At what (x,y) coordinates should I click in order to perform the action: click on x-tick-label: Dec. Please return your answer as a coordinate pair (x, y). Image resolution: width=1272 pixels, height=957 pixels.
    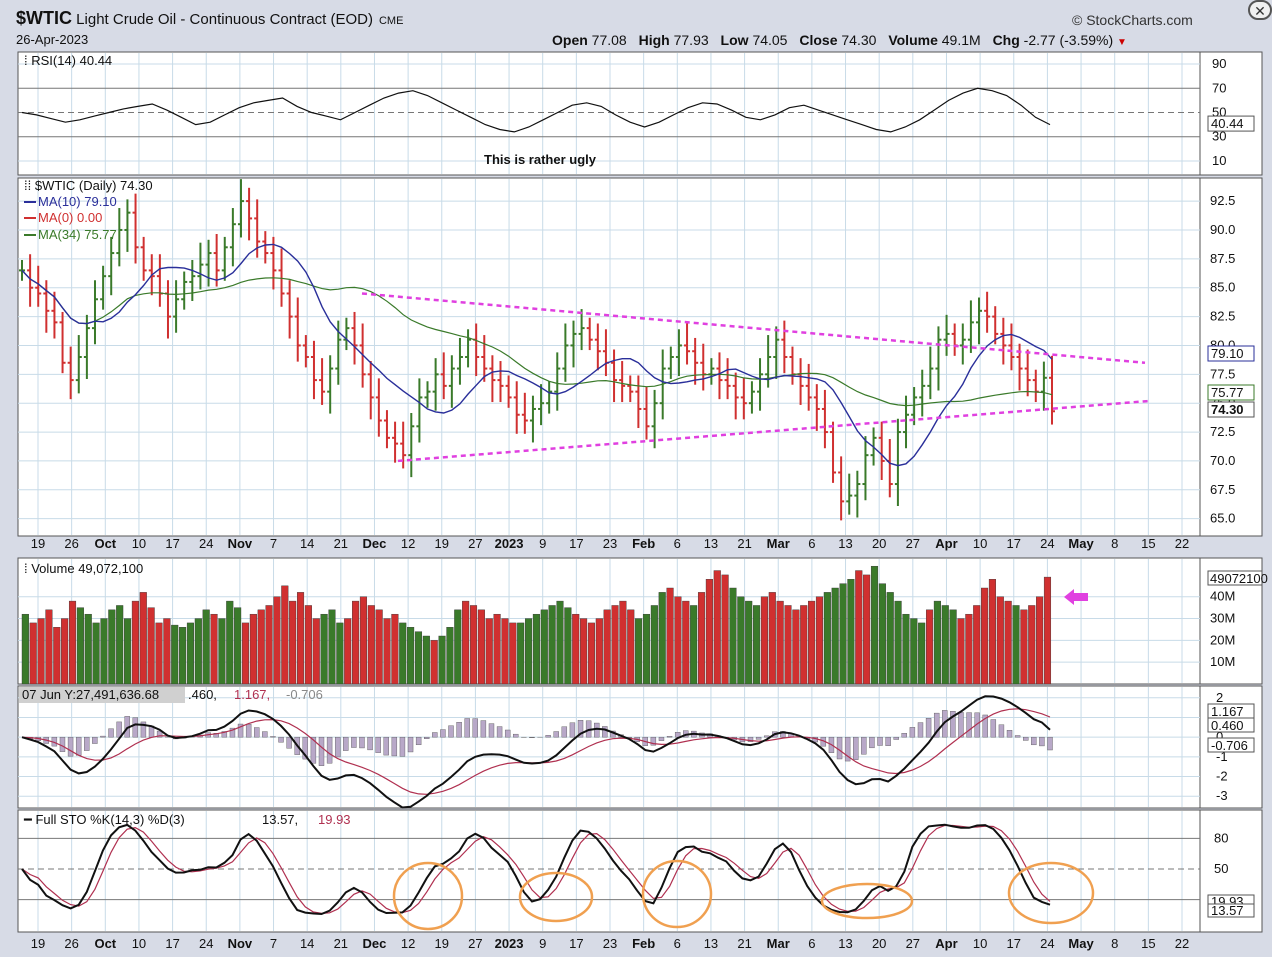
    Looking at the image, I should click on (375, 543).